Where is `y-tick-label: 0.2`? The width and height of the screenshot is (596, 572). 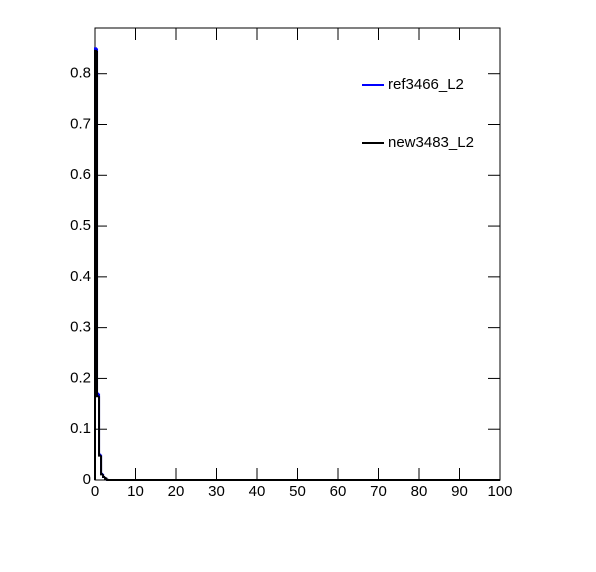
y-tick-label: 0.2 is located at coordinates (80, 377).